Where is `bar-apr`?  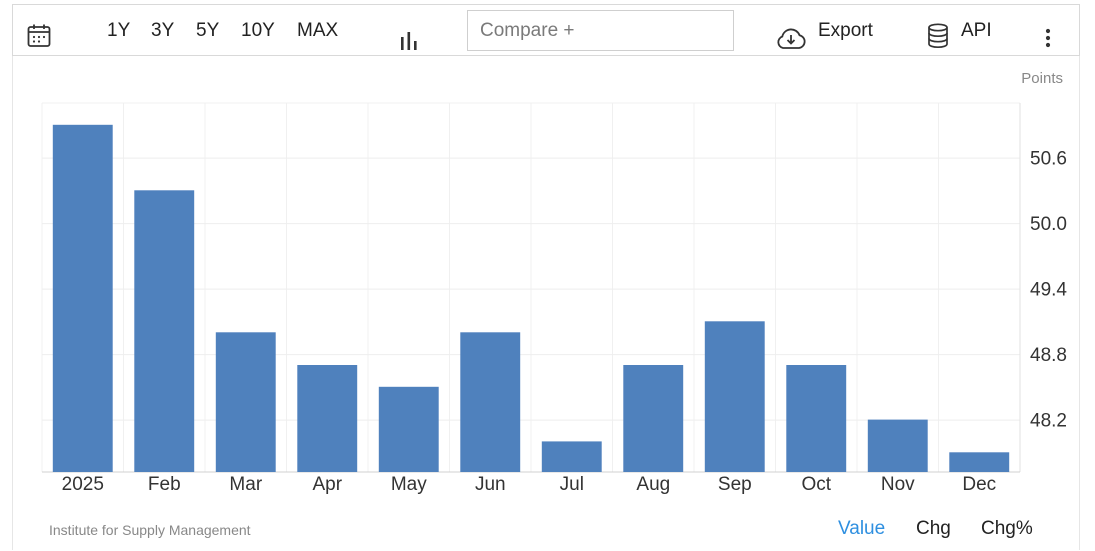
bar-apr is located at coordinates (327, 418).